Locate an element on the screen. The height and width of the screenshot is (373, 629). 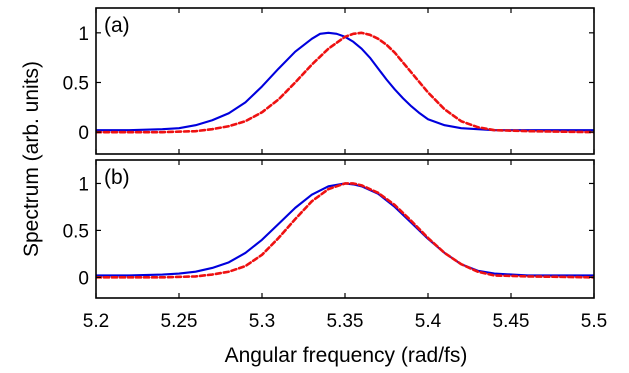
panel-a-label: (a) is located at coordinates (117, 25).